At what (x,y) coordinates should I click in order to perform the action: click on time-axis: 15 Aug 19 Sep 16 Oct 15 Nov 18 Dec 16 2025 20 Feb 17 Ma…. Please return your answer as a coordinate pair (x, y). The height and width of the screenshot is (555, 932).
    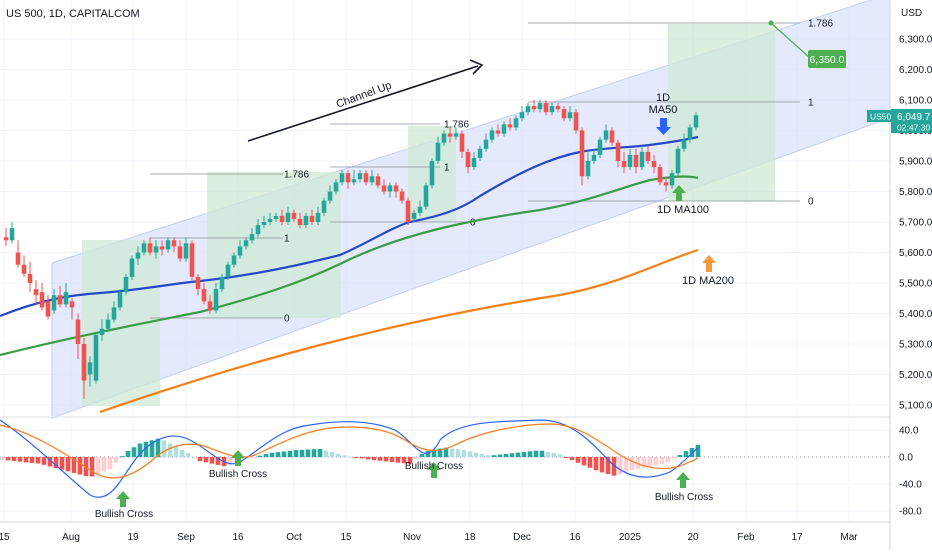
    Looking at the image, I should click on (429, 537).